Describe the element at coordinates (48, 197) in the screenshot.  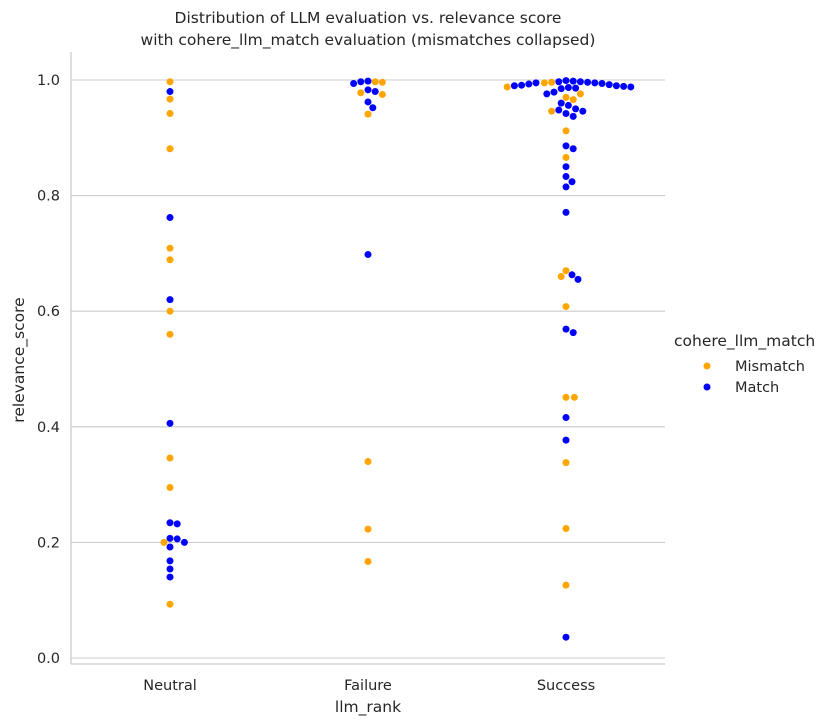
I see `y-tick-label: 0.8` at that location.